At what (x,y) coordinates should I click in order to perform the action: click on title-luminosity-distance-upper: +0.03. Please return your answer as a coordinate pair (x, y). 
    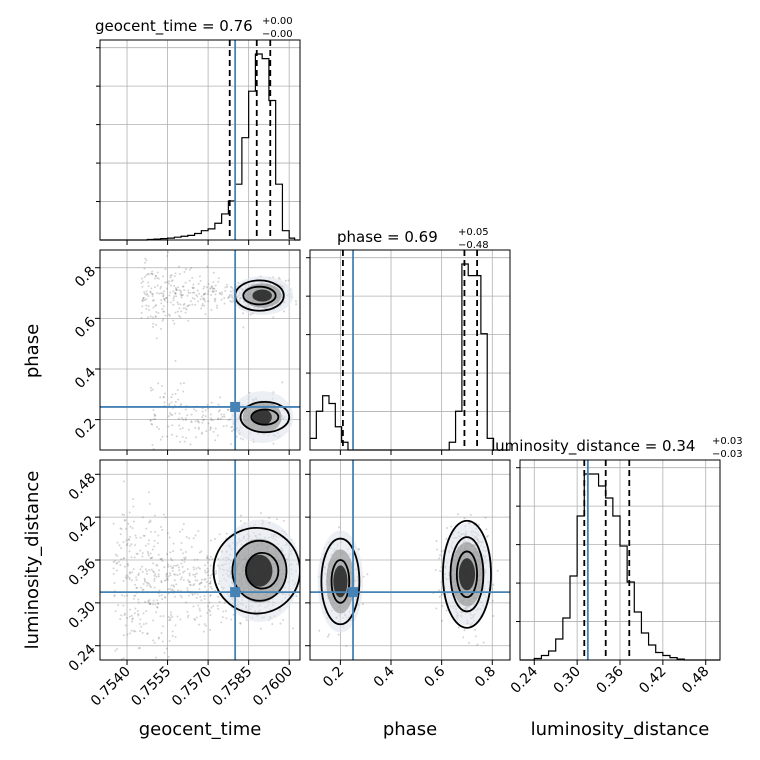
    Looking at the image, I should click on (727, 441).